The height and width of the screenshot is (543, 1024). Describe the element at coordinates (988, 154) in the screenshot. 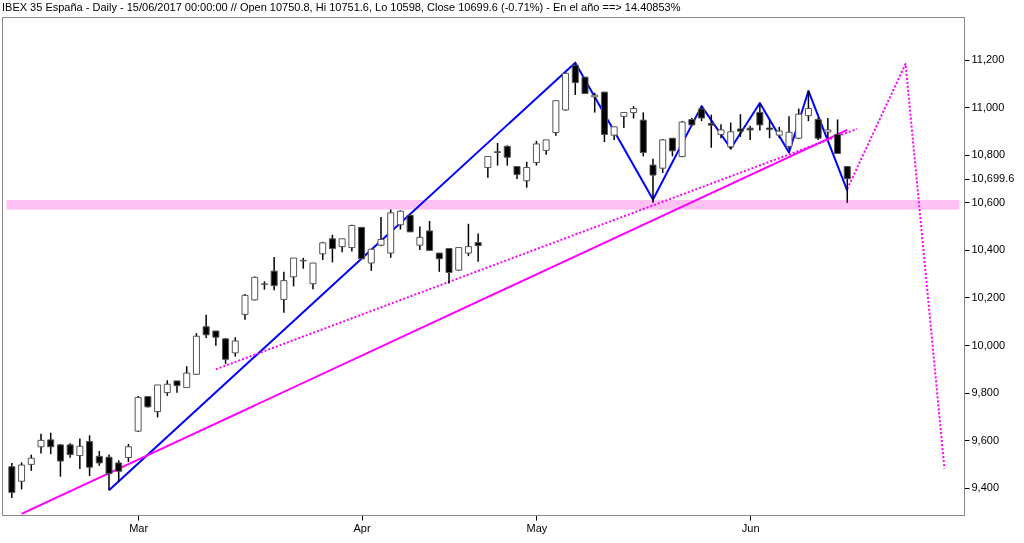

I see `y-tick-label: 10,800` at that location.